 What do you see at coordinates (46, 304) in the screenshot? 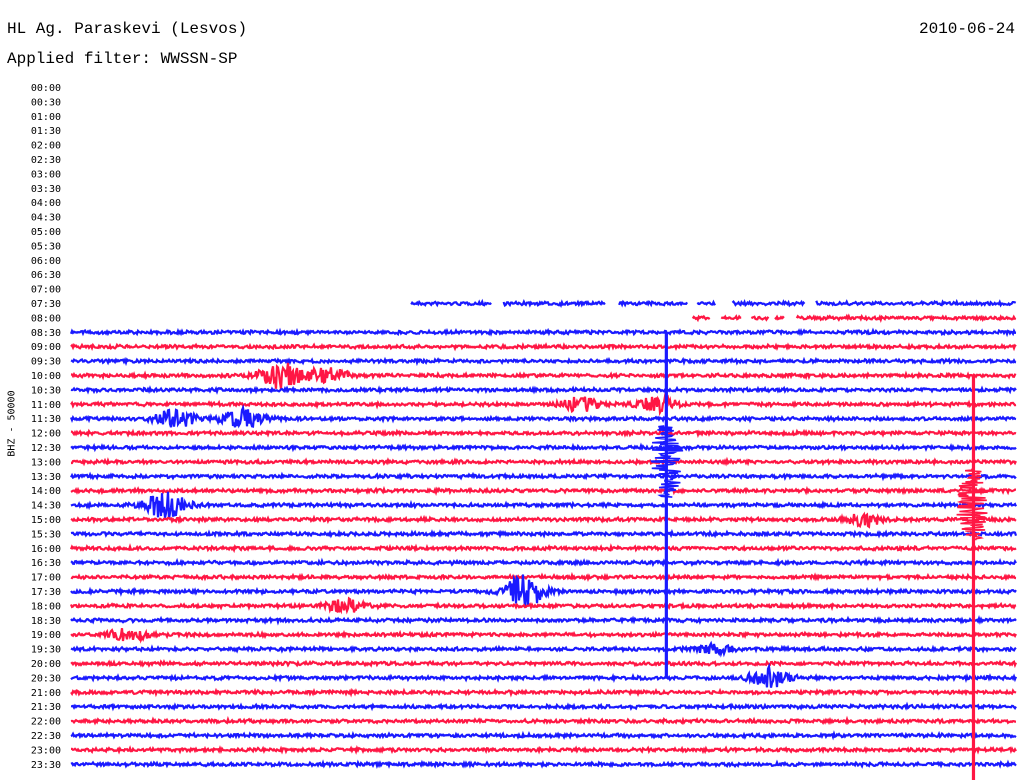
I see `row-time-label: 07:30` at bounding box center [46, 304].